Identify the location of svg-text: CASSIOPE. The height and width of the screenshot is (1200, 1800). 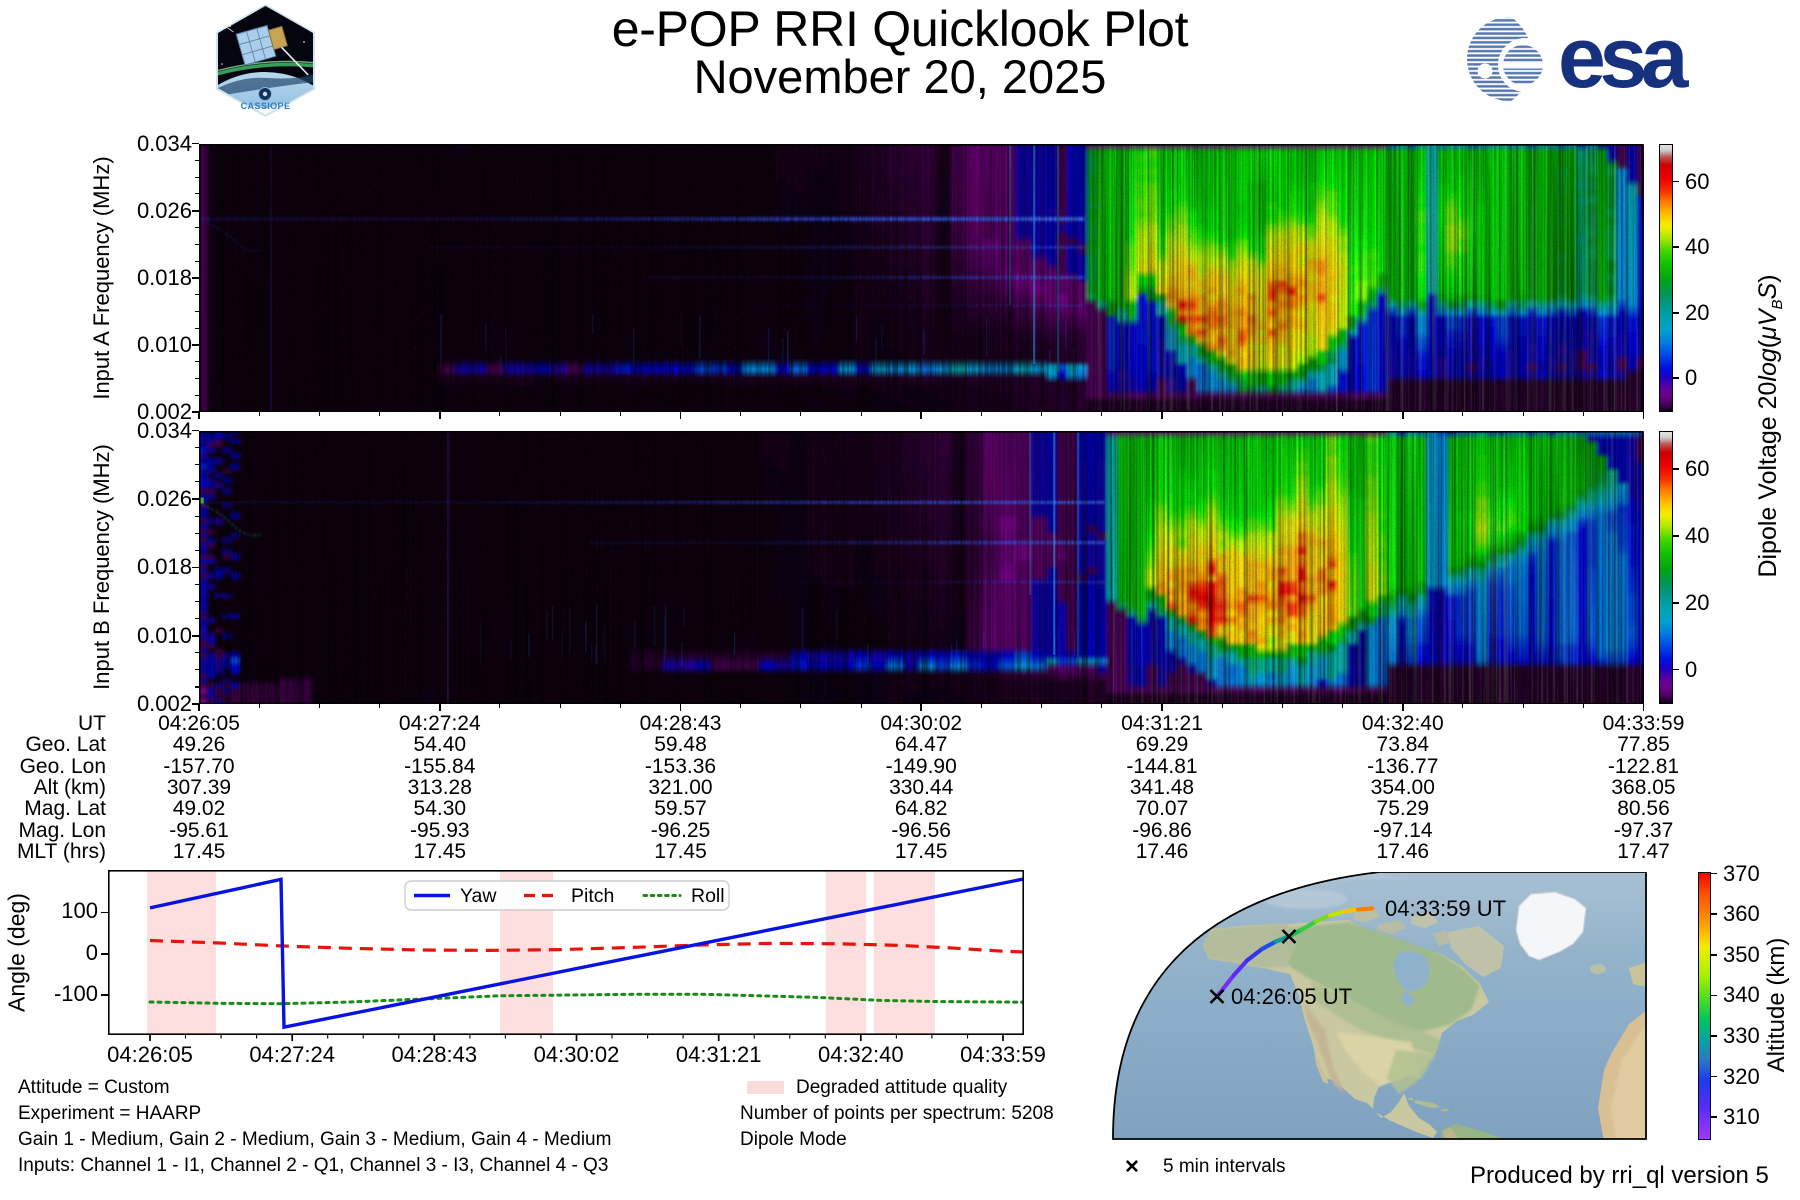
(266, 106).